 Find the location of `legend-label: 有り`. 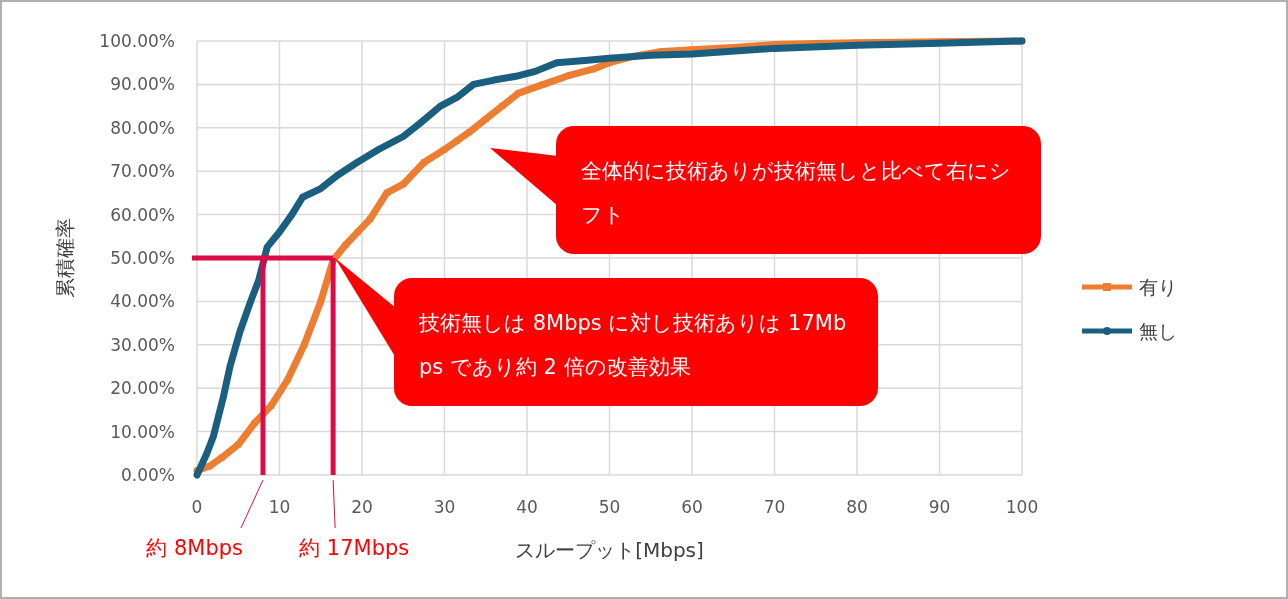

legend-label: 有り is located at coordinates (1158, 287).